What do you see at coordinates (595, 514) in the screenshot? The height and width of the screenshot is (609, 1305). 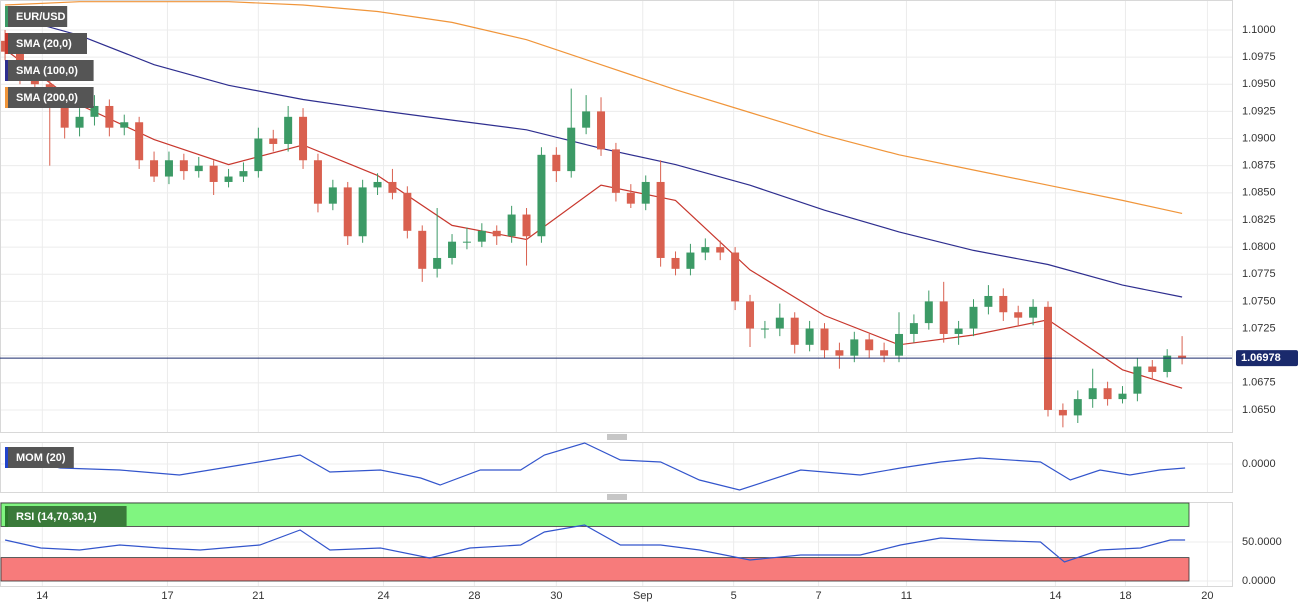 I see `rsi-band` at bounding box center [595, 514].